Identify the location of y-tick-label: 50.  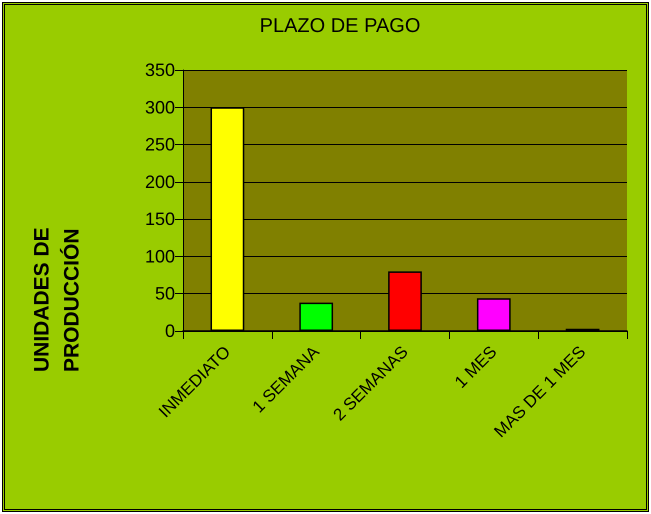
(164, 294).